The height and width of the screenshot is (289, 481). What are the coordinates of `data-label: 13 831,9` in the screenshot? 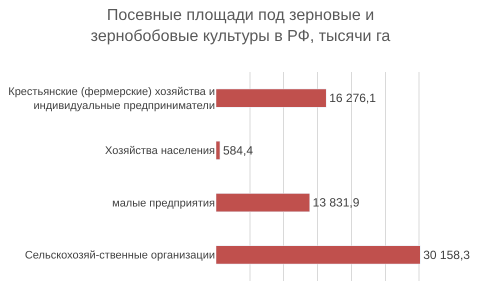 It's located at (336, 203).